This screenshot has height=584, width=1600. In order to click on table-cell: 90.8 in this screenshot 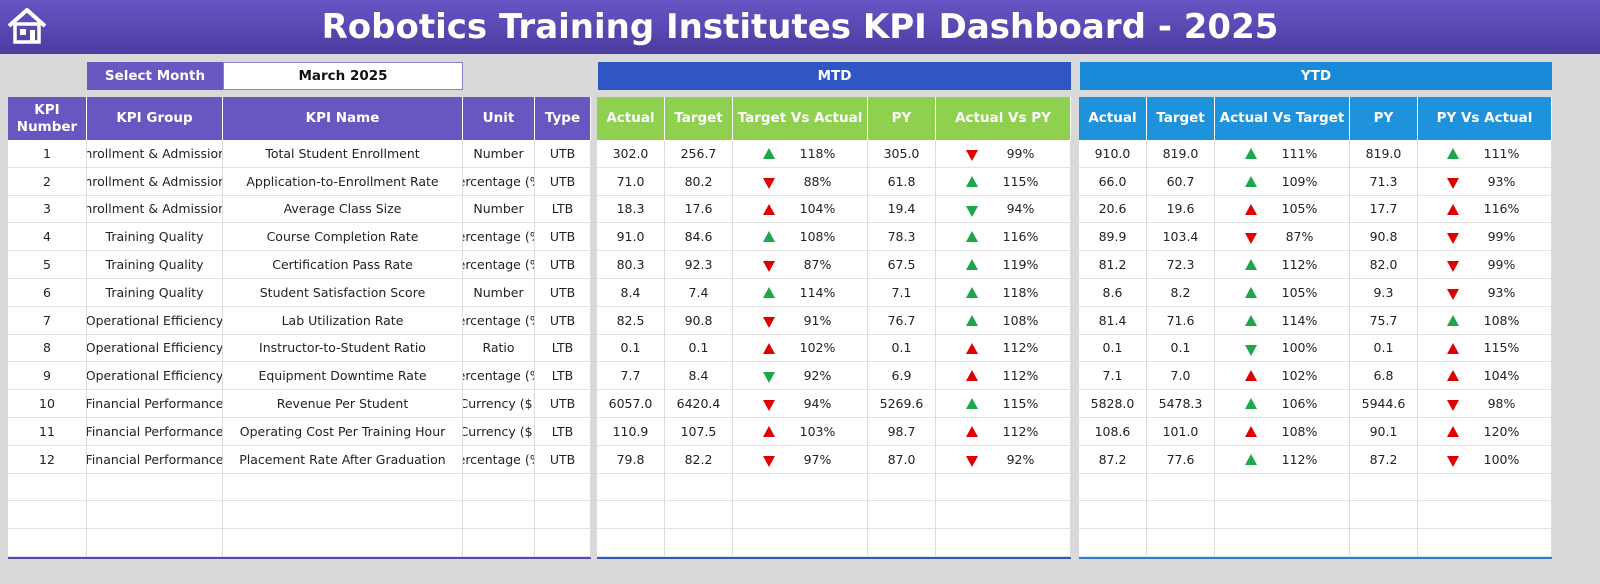, I will do `click(699, 320)`.